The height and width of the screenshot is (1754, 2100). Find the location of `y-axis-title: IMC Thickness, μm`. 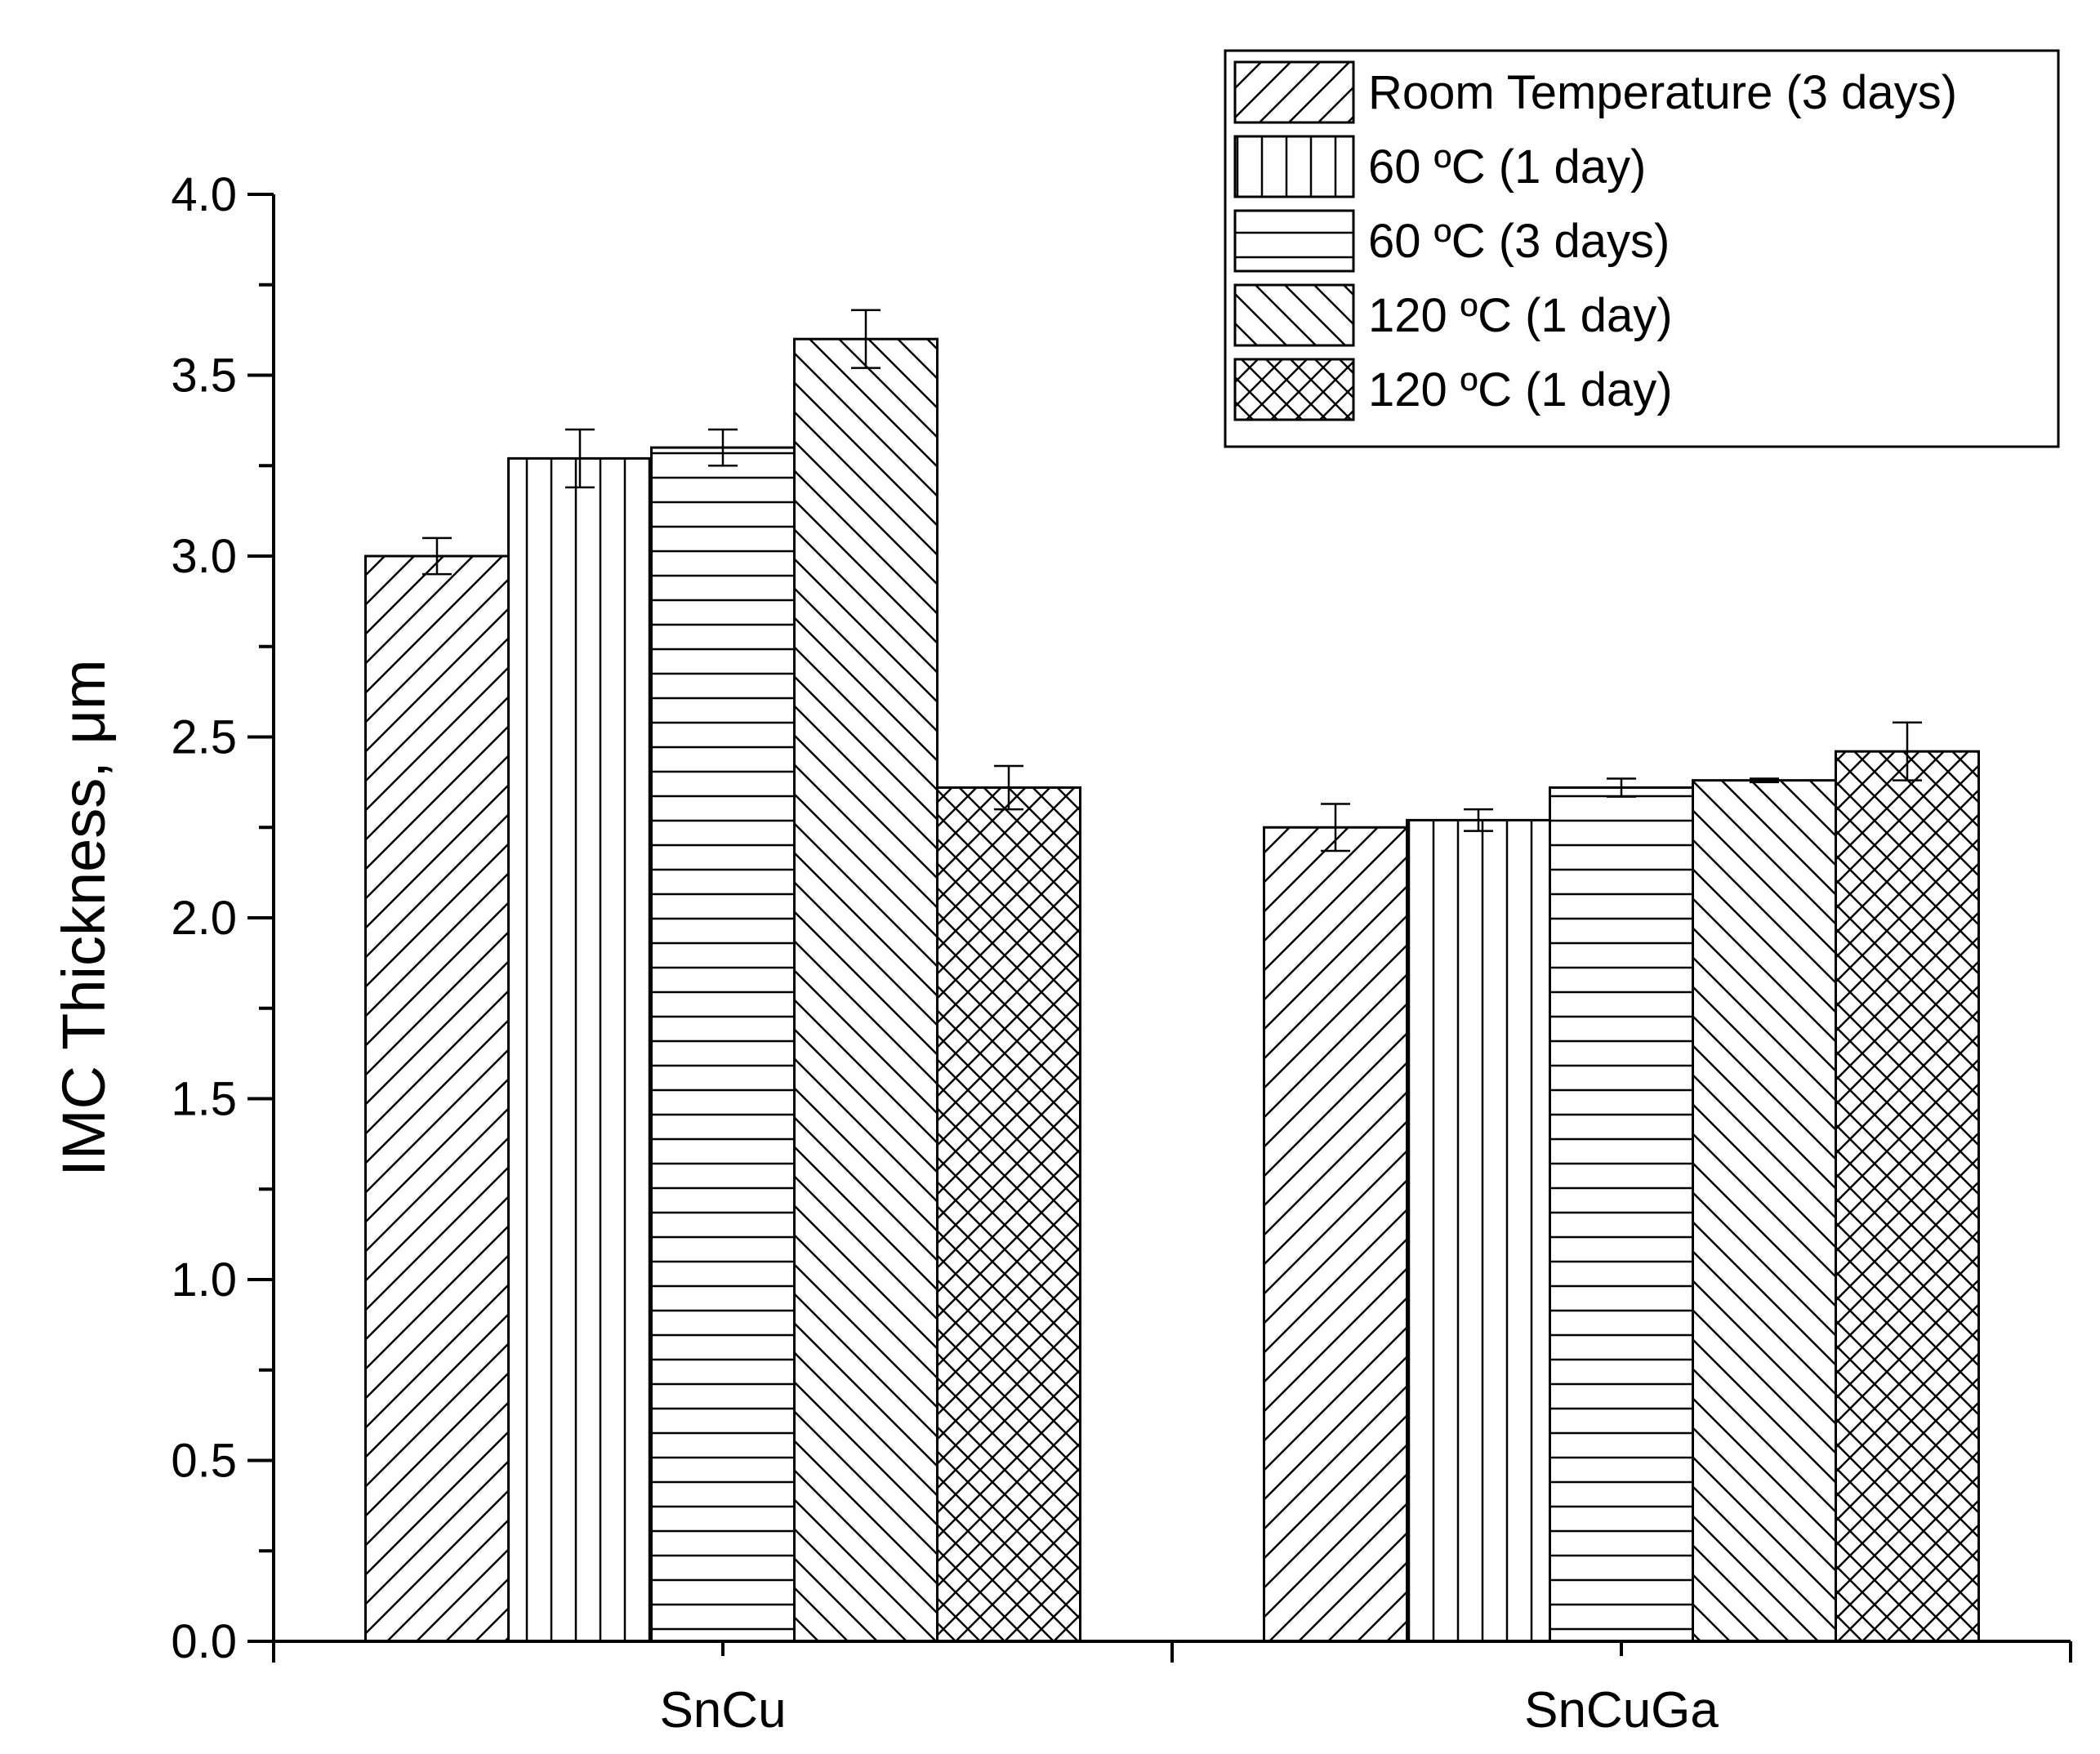

y-axis-title: IMC Thickness, μm is located at coordinates (84, 917).